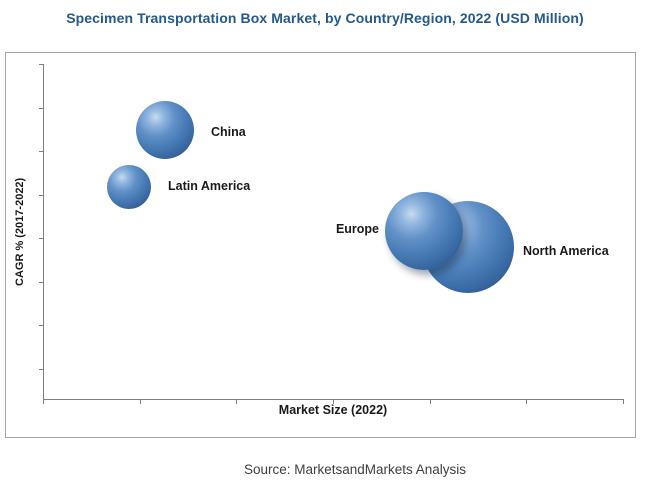 This screenshot has width=650, height=492. Describe the element at coordinates (333, 410) in the screenshot. I see `x-axis-label: Market Size (2022)` at that location.